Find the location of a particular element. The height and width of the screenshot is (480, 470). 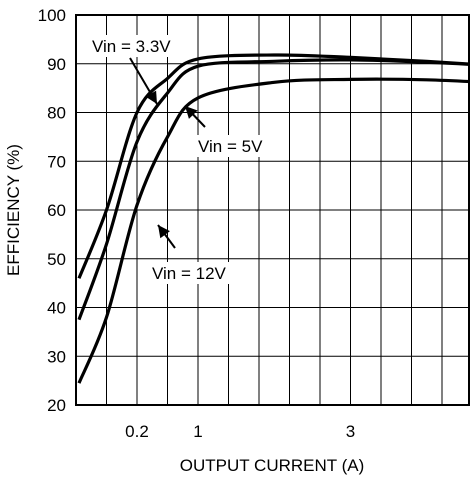

x-tick-labels: 0.213579 is located at coordinates (240, 431).